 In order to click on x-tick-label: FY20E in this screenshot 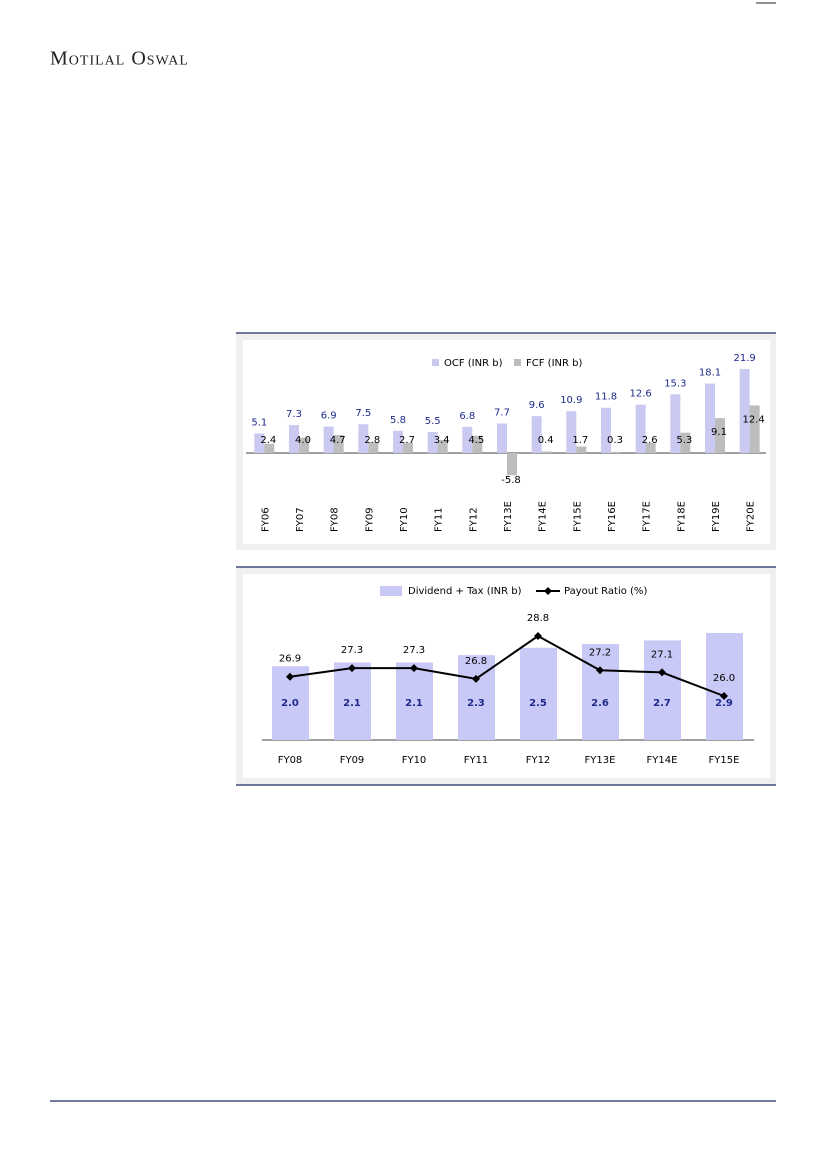, I will do `click(751, 516)`.